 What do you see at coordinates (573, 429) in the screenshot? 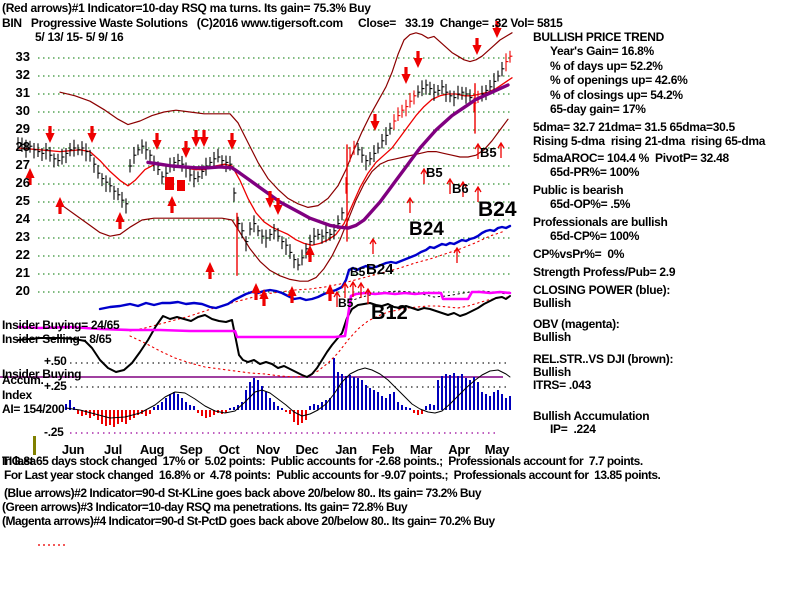
I see `right-panel-line: IP= .224` at bounding box center [573, 429].